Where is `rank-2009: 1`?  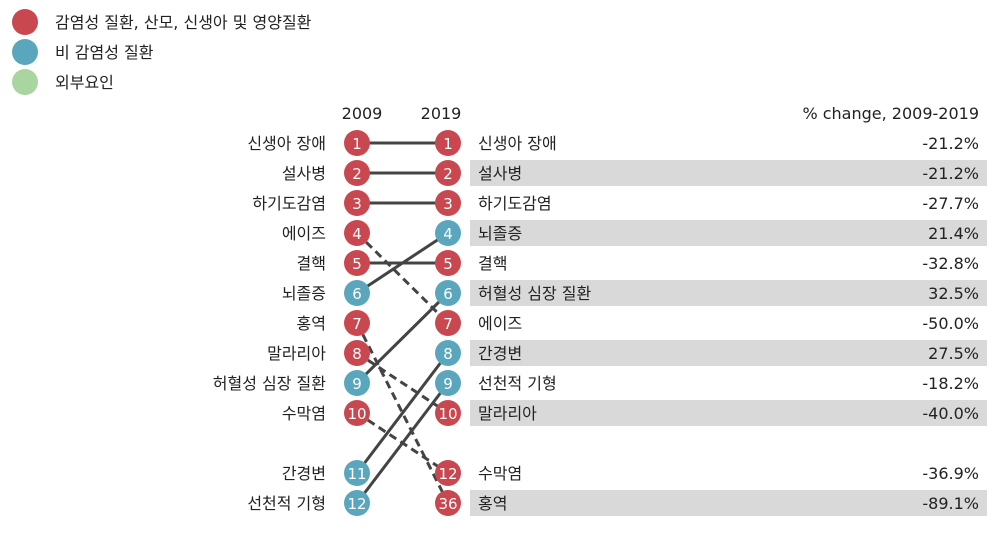
rank-2009: 1 is located at coordinates (357, 144).